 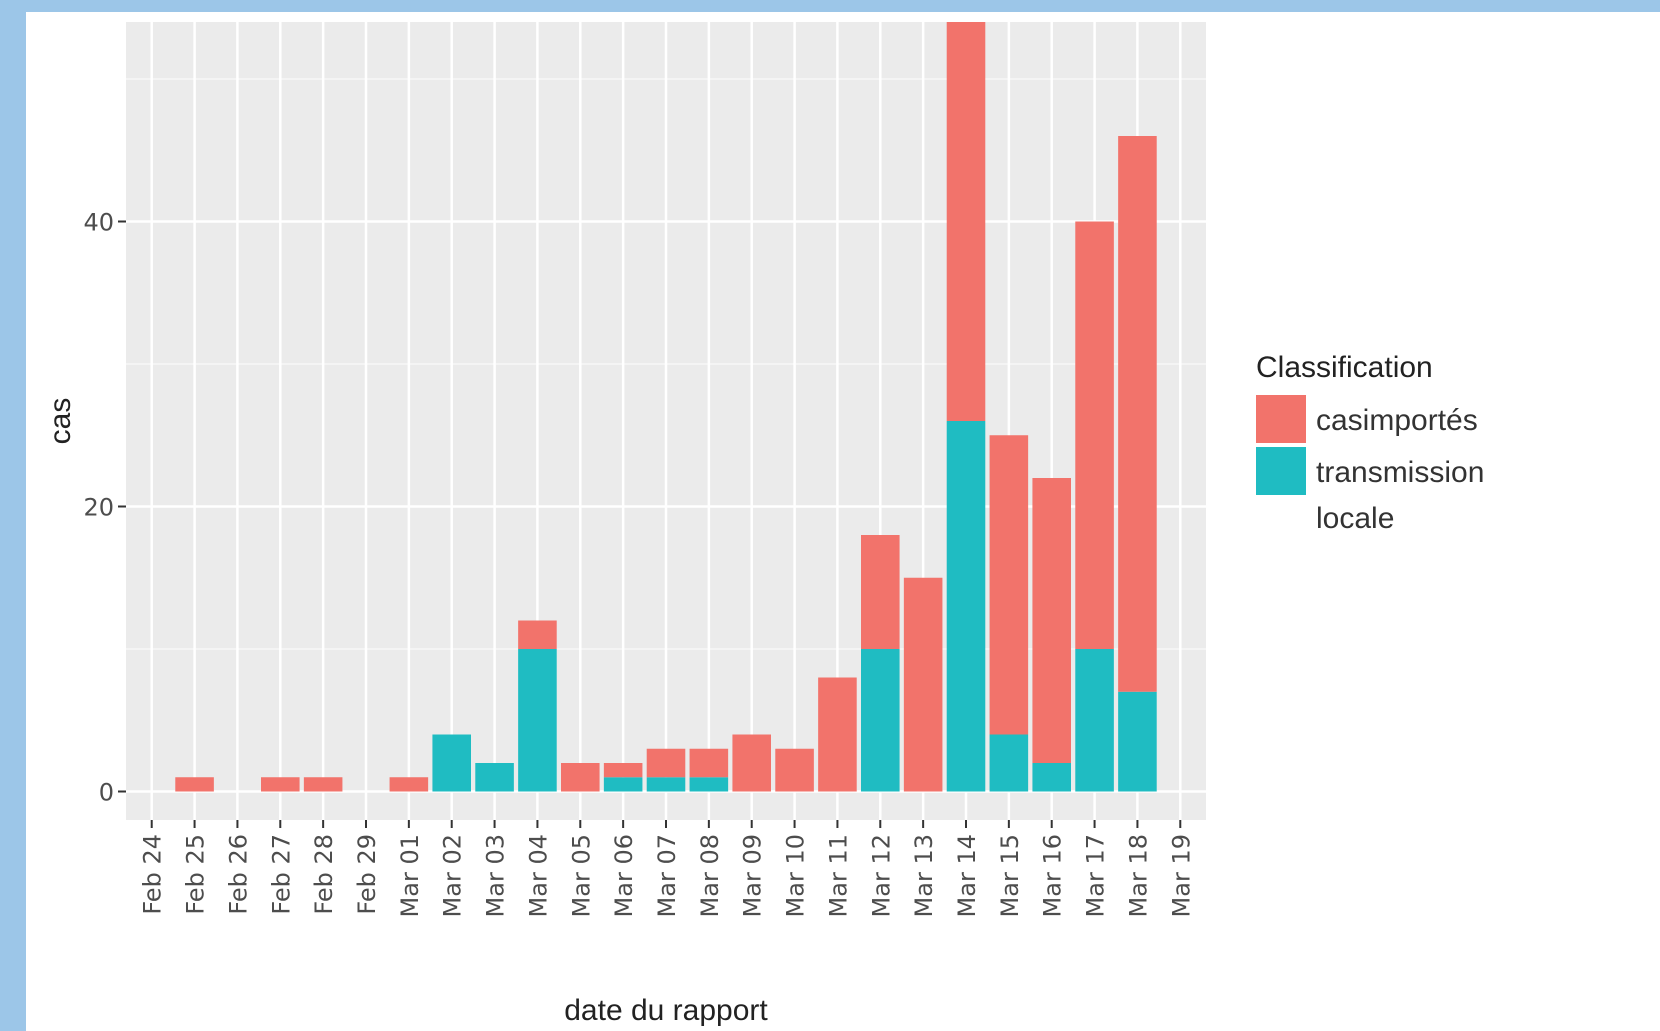 I want to click on x-tick-label: Feb 29, so click(x=367, y=874).